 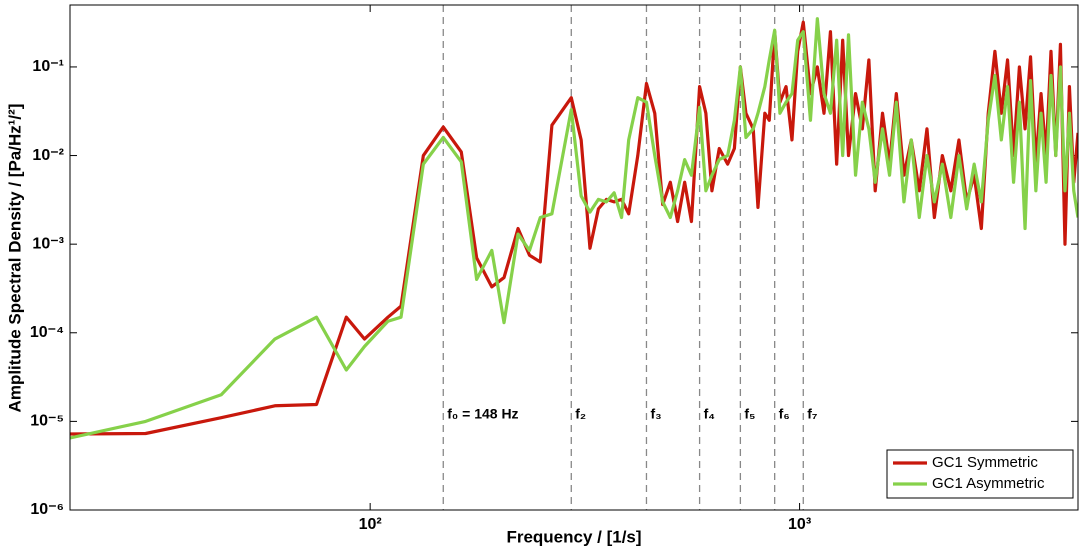 What do you see at coordinates (48, 155) in the screenshot?
I see `y-tick-label: 10⁻²` at bounding box center [48, 155].